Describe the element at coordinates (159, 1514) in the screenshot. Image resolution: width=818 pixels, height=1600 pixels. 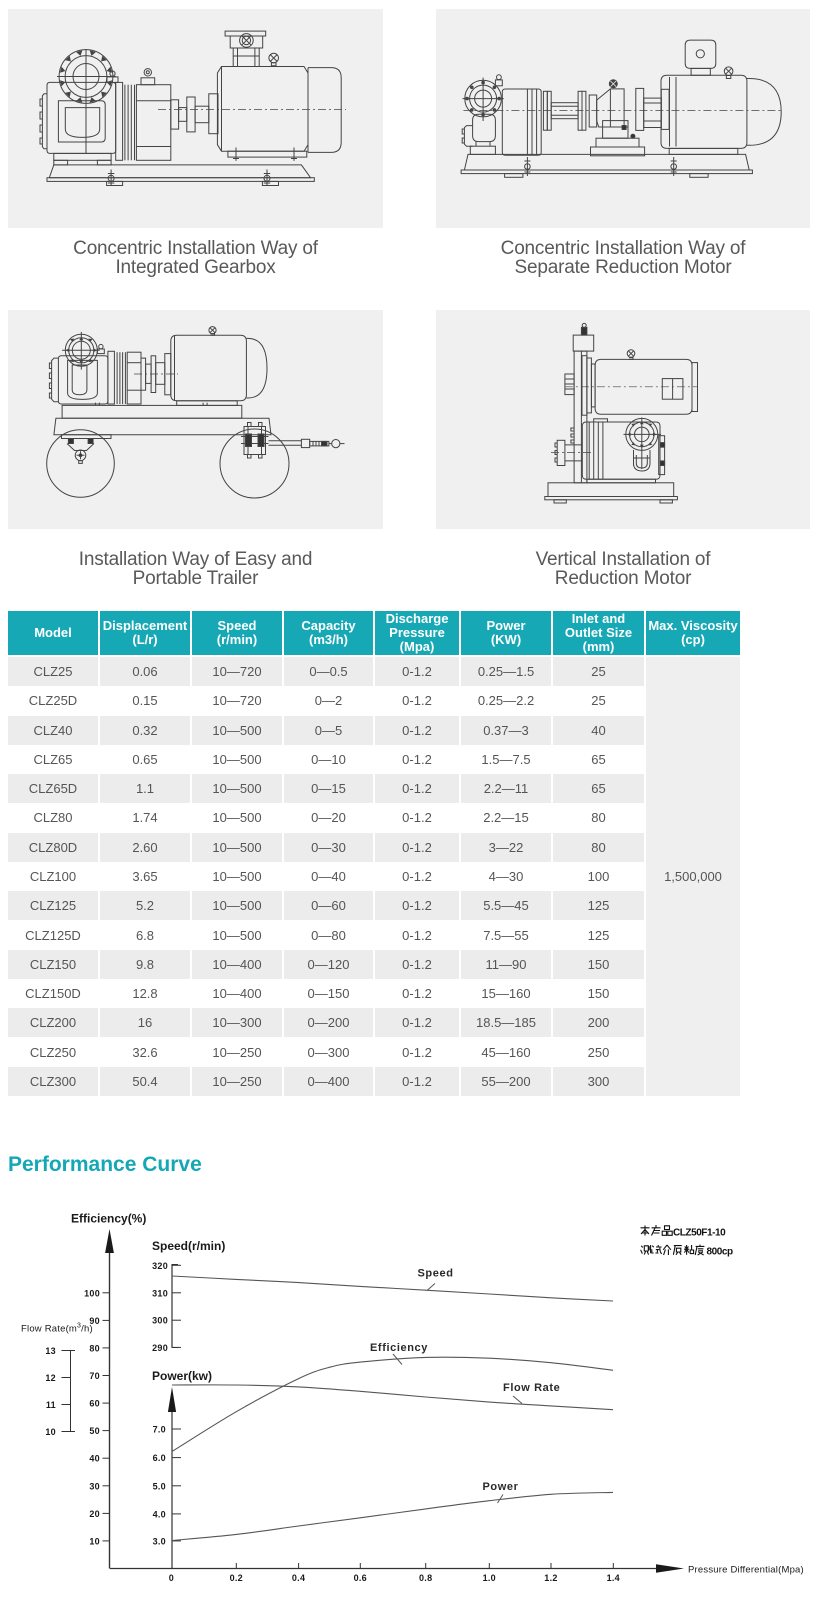
I see `svg-text: 4.0` at that location.